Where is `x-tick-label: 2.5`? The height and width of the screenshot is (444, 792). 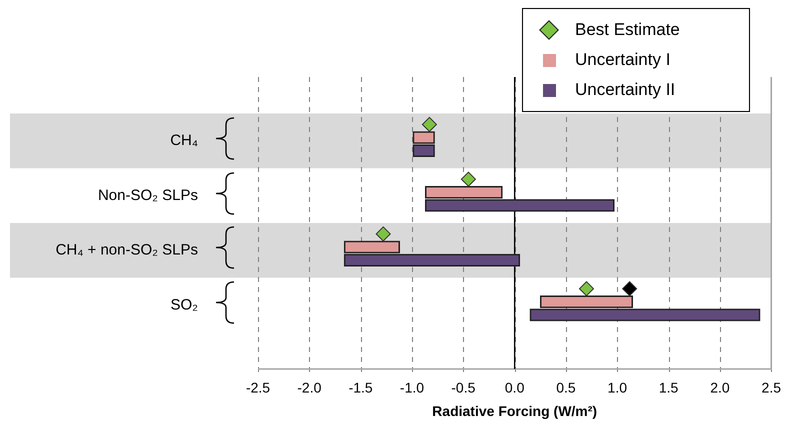 x-tick-label: 2.5 is located at coordinates (772, 387).